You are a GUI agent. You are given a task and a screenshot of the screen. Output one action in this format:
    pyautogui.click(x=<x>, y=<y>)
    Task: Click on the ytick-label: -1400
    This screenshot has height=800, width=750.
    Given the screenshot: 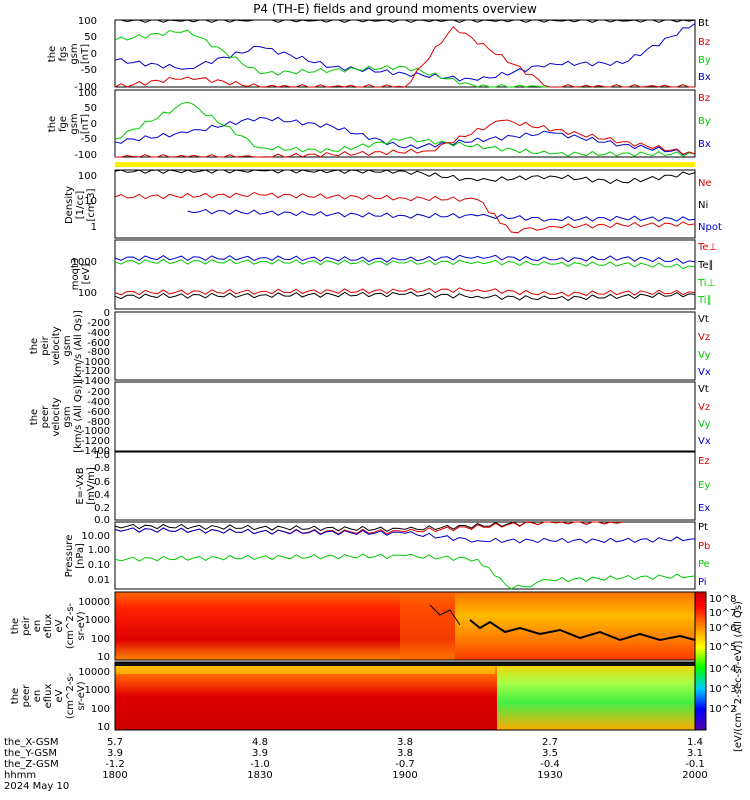 What is the action you would take?
    pyautogui.click(x=95, y=451)
    